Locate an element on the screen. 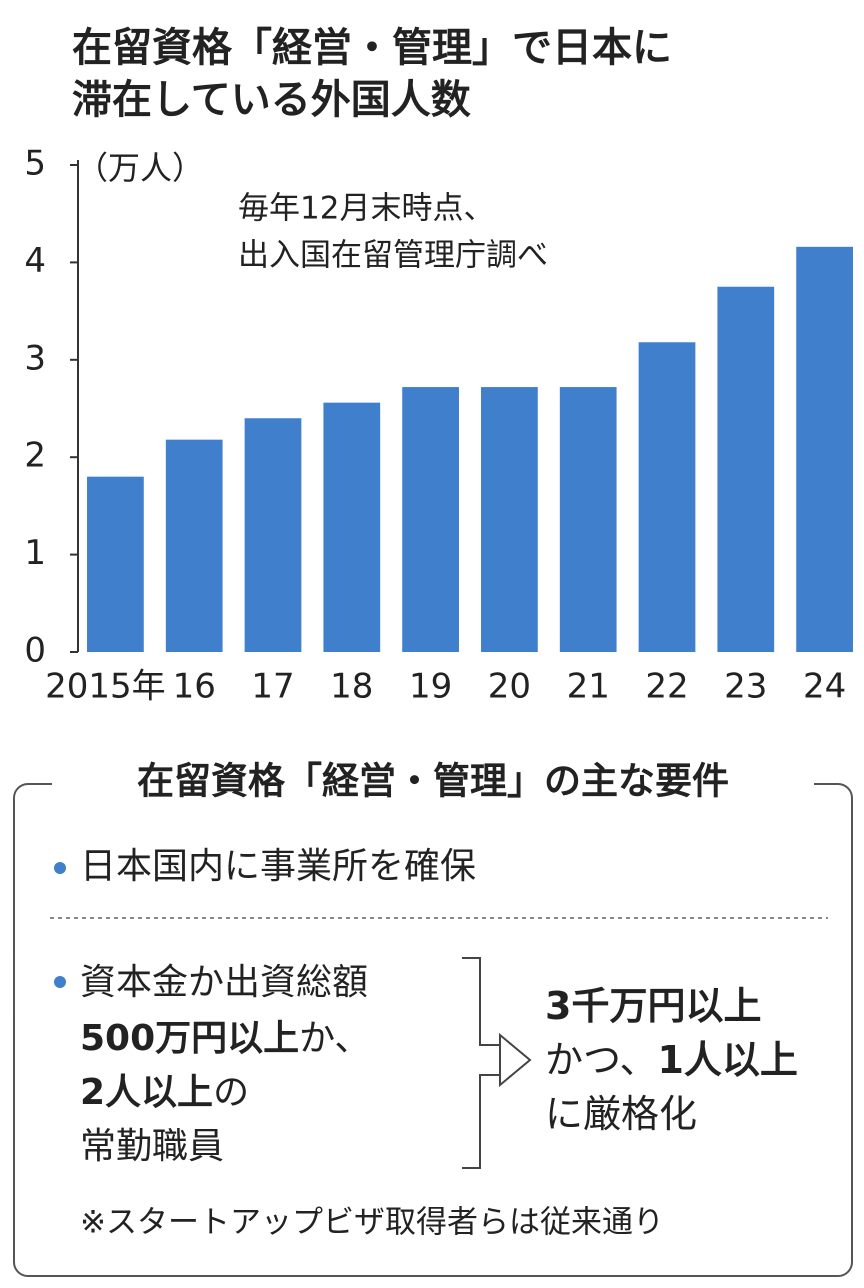  chart-title: 滞在している外国人数 is located at coordinates (271, 100).